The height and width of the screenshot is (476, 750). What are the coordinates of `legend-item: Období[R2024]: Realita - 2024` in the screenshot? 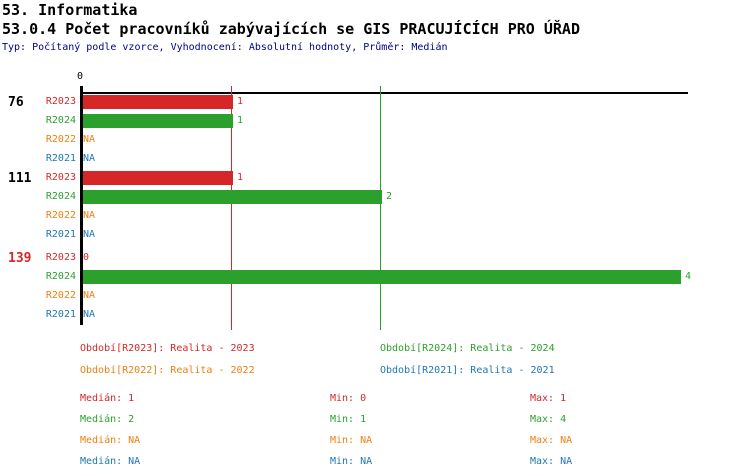 It's located at (467, 348).